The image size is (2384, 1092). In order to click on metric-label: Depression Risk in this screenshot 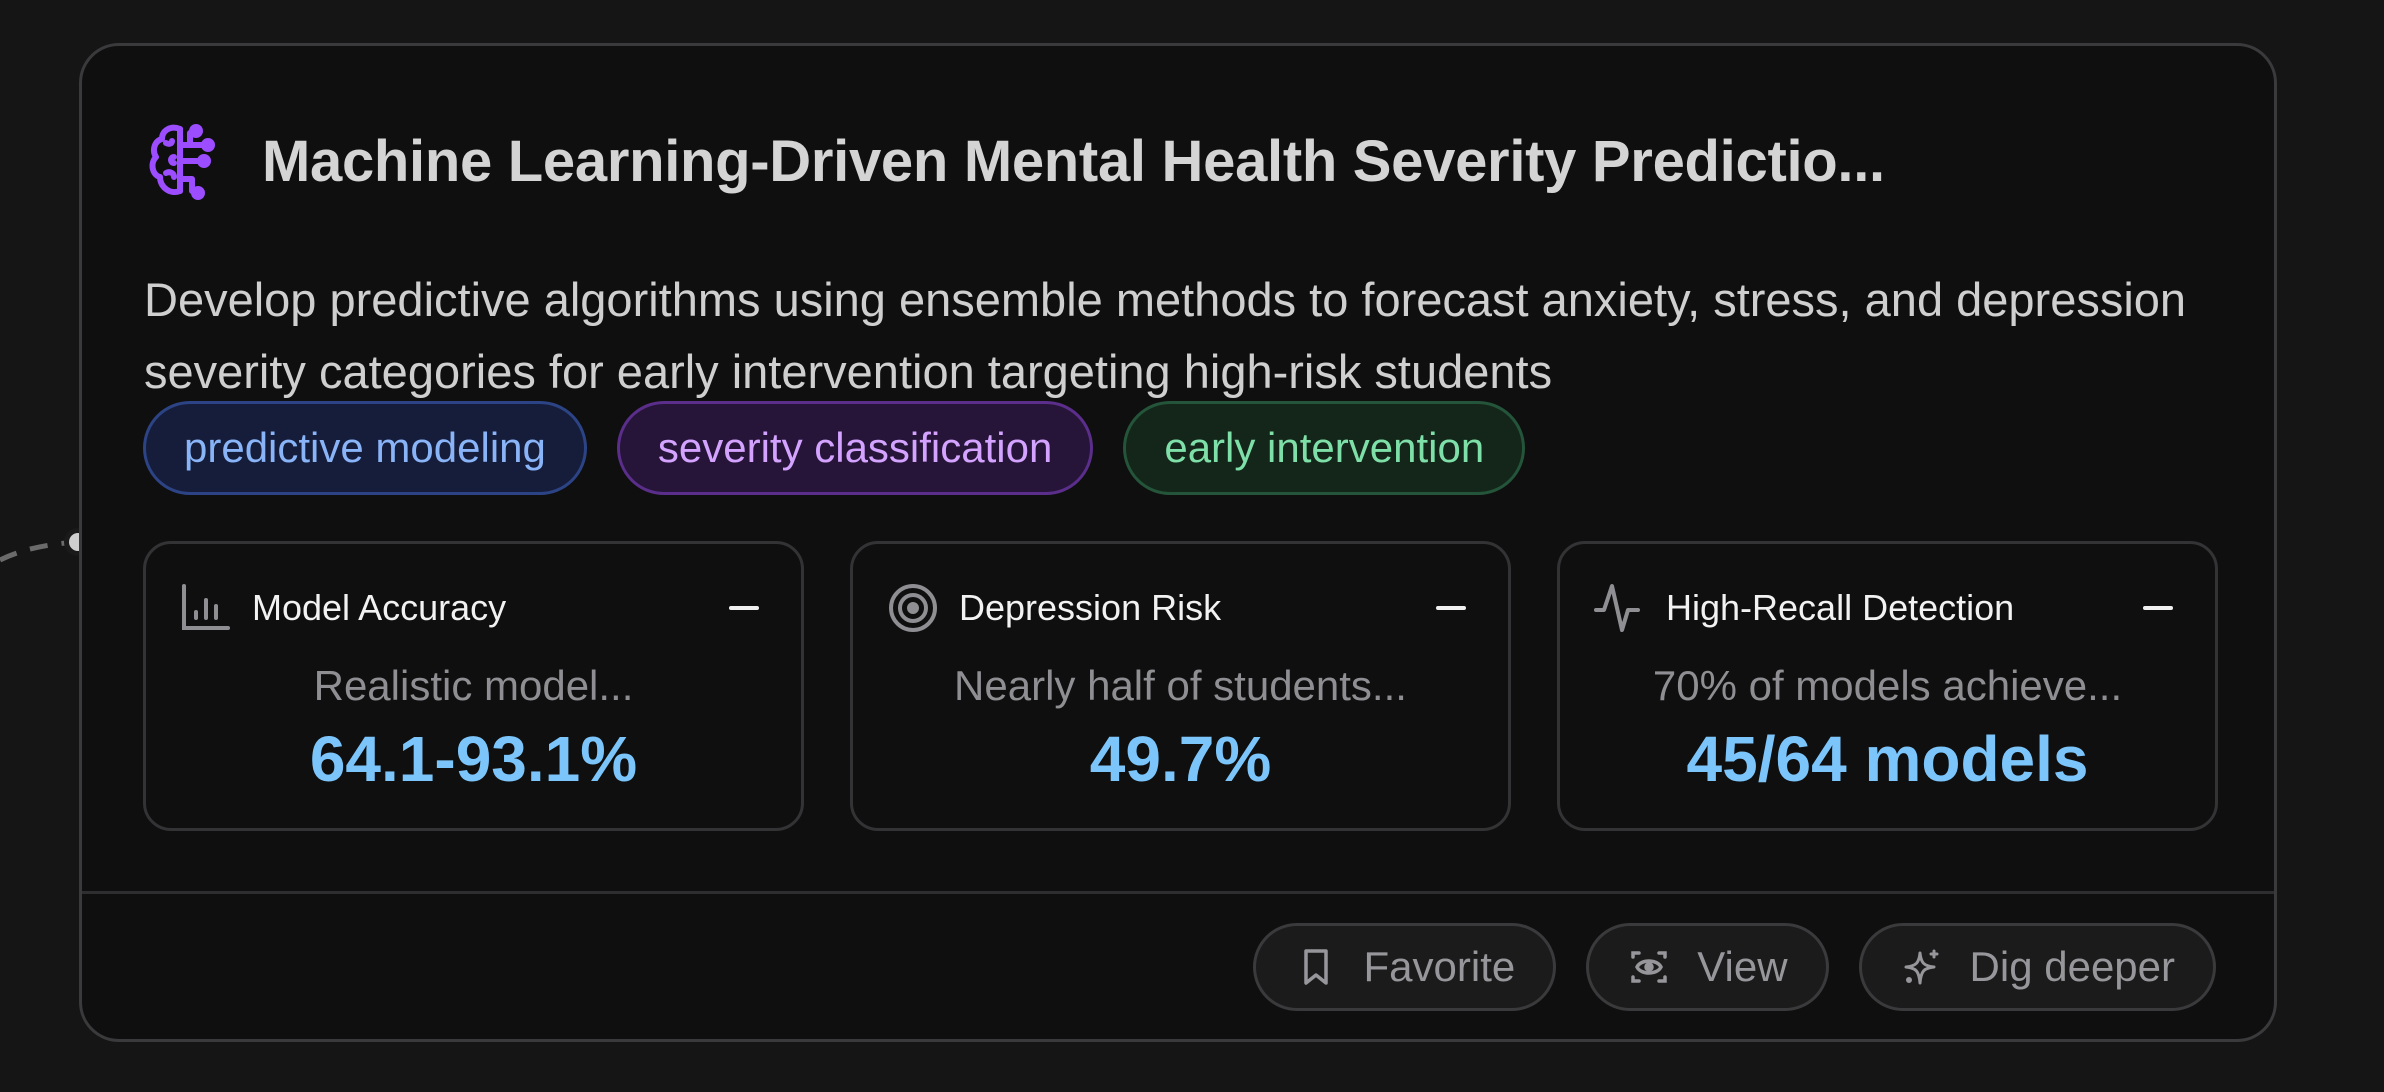, I will do `click(1090, 607)`.